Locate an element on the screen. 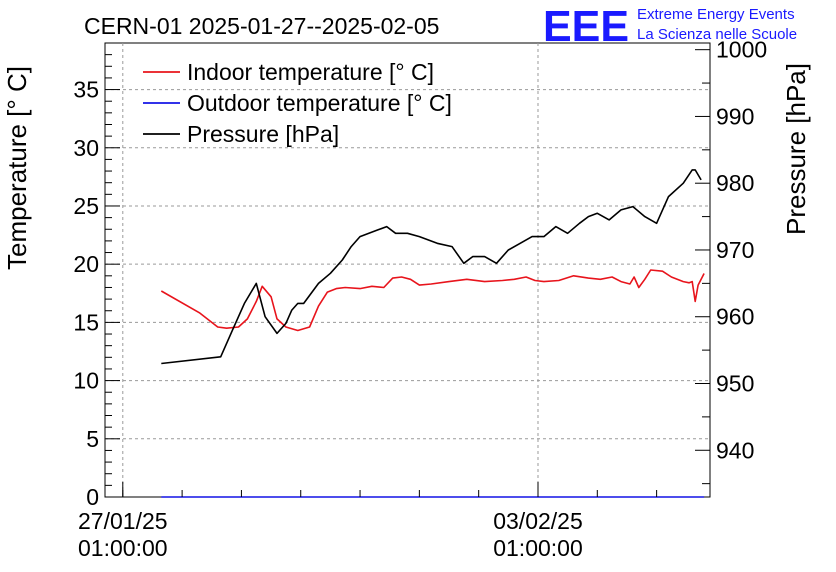  x-tick-date: 03/02/25 is located at coordinates (538, 521).